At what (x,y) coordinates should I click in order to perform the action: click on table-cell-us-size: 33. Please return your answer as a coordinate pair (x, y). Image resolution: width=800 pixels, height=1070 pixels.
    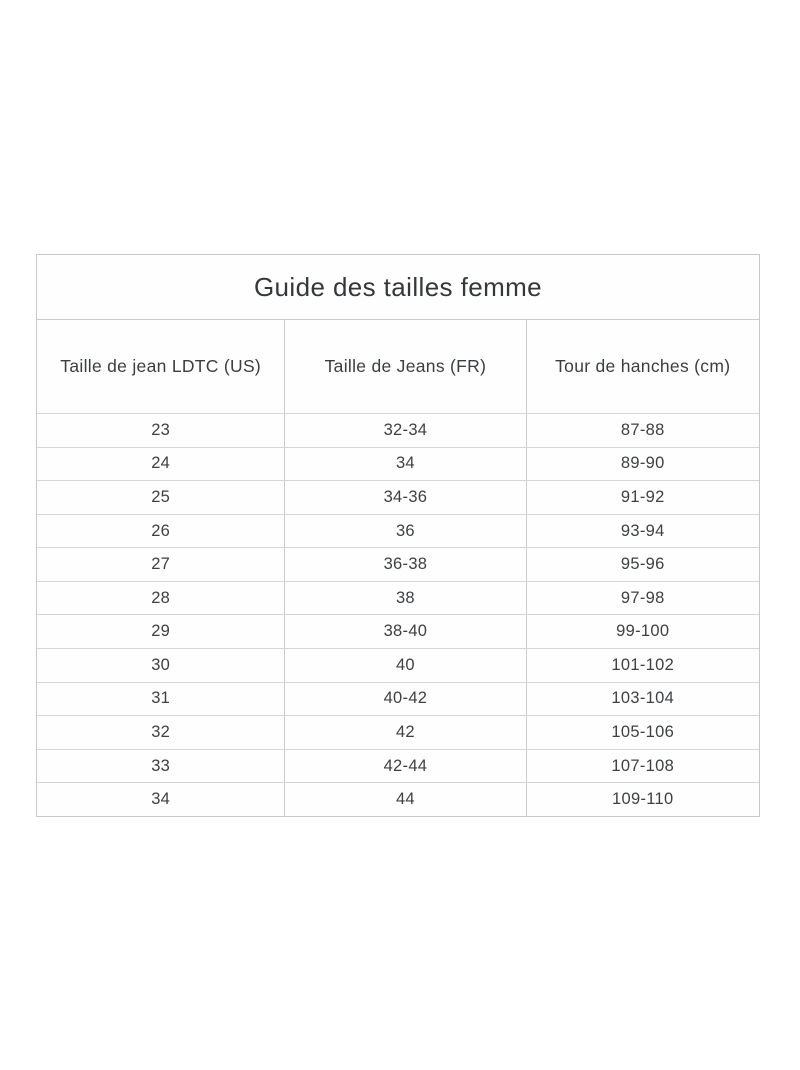
    Looking at the image, I should click on (161, 766).